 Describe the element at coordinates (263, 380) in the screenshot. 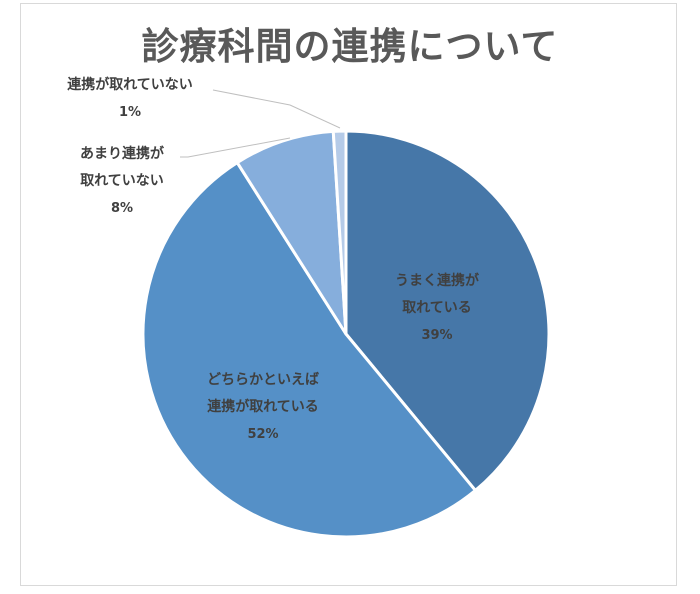

I see `label-text: どちらかといえば` at that location.